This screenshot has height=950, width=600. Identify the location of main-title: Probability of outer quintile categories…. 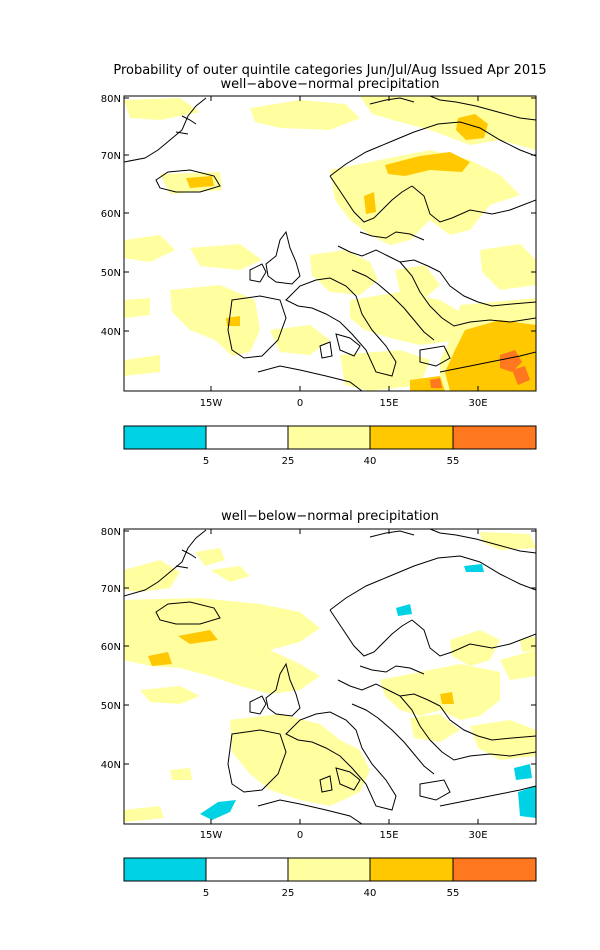
(330, 70).